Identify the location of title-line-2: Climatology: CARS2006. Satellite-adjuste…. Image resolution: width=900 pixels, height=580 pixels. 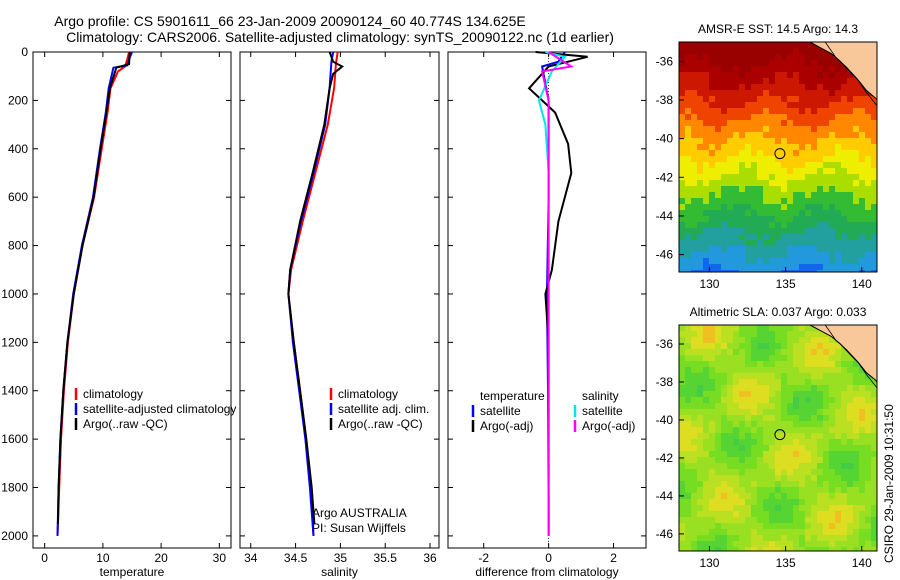
(340, 37).